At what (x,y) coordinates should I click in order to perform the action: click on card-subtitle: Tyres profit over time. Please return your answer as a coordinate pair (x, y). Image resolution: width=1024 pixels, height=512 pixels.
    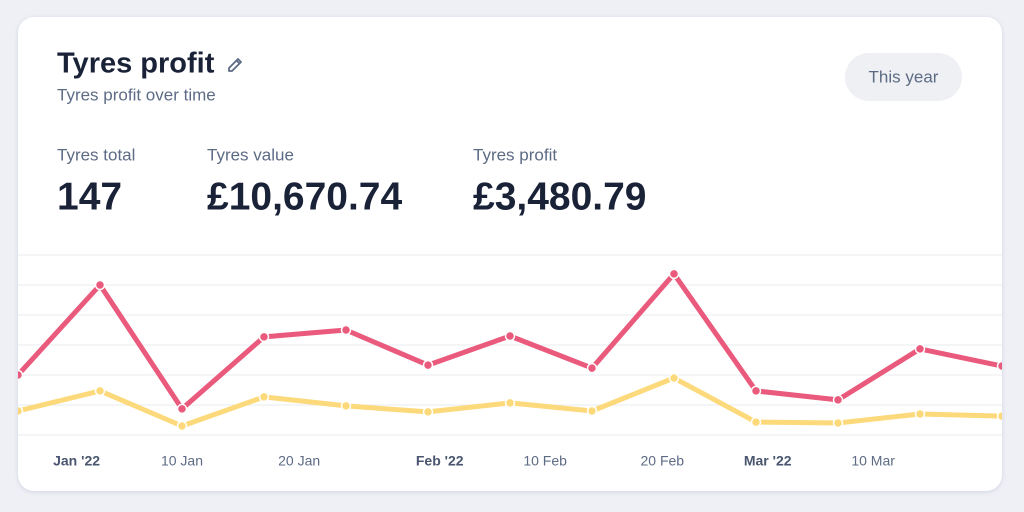
    Looking at the image, I should click on (136, 94).